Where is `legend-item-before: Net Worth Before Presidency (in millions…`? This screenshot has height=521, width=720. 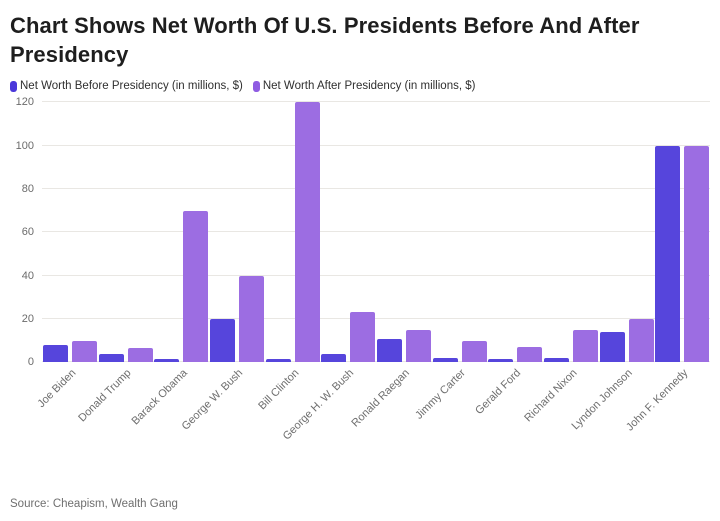
legend-item-before: Net Worth Before Presidency (in millions… is located at coordinates (126, 86).